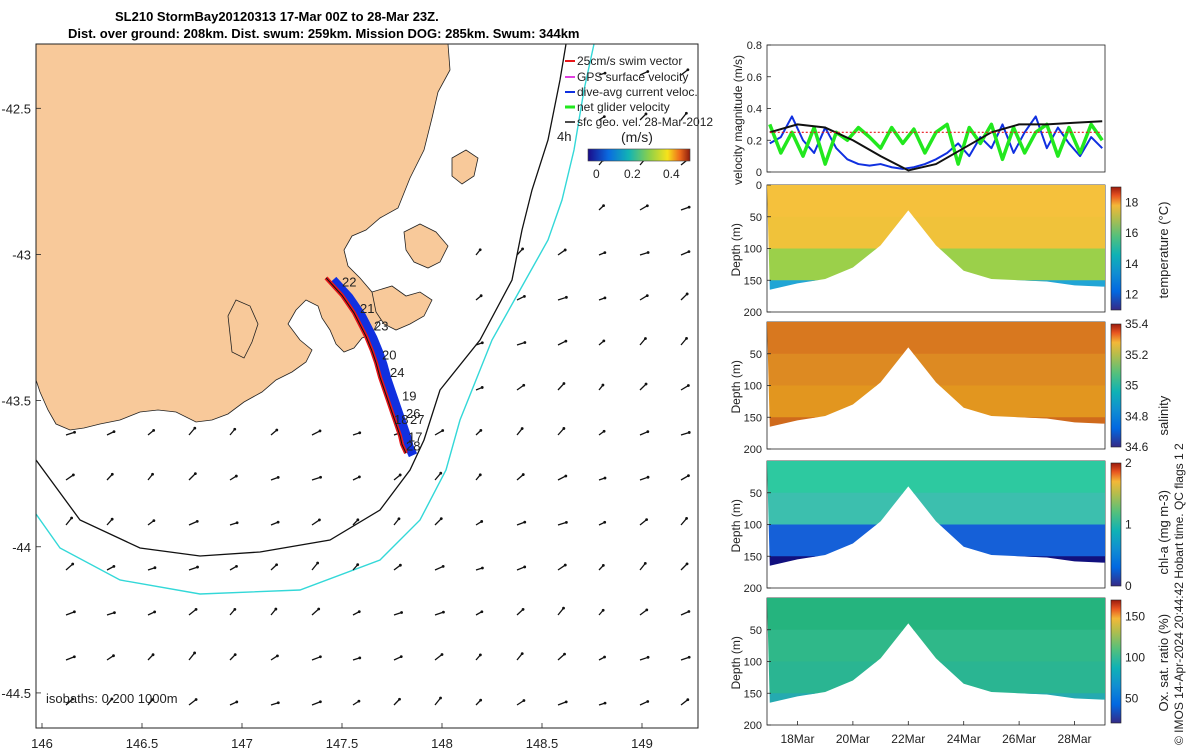 The height and width of the screenshot is (750, 1200). What do you see at coordinates (1132, 295) in the screenshot?
I see `section-colorbar-tick: 12` at bounding box center [1132, 295].